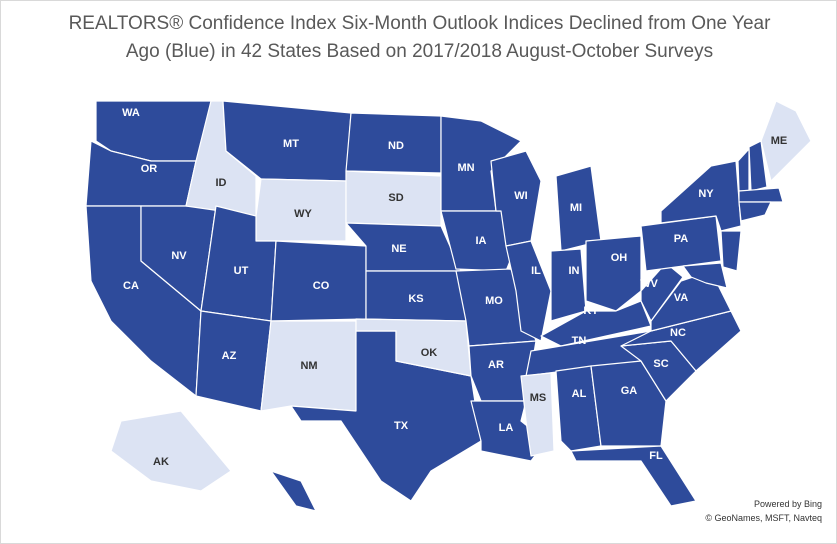 The image size is (837, 544). What do you see at coordinates (656, 456) in the screenshot?
I see `state-label: FL` at bounding box center [656, 456].